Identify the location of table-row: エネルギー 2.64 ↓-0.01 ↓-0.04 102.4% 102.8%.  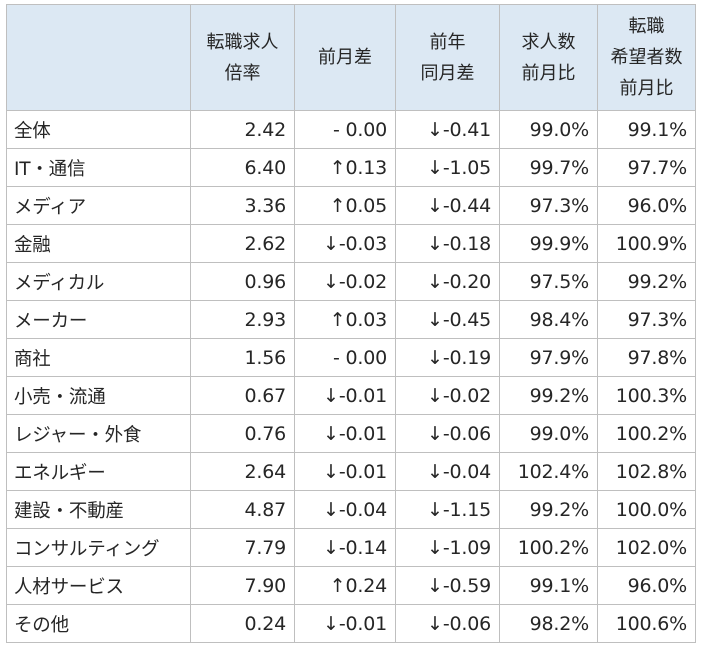
(351, 471).